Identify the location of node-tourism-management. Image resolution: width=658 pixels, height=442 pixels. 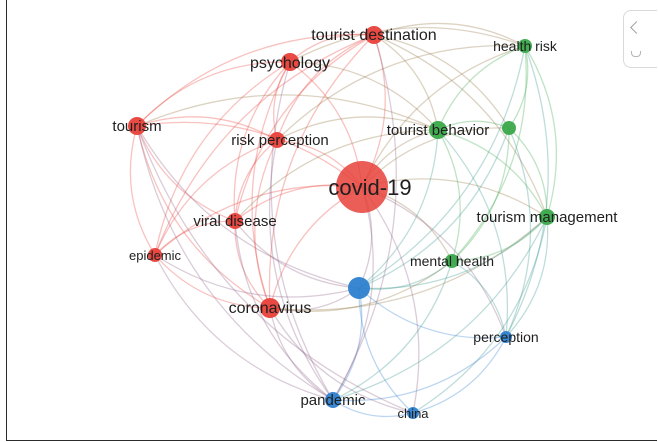
(547, 217).